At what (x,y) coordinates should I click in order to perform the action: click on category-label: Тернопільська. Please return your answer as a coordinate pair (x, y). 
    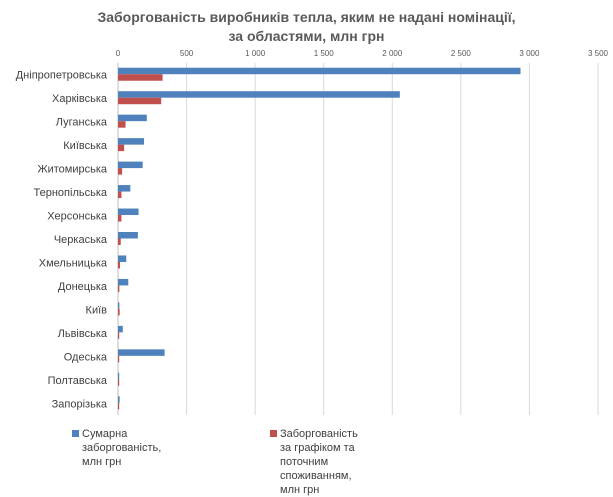
    Looking at the image, I should click on (71, 193).